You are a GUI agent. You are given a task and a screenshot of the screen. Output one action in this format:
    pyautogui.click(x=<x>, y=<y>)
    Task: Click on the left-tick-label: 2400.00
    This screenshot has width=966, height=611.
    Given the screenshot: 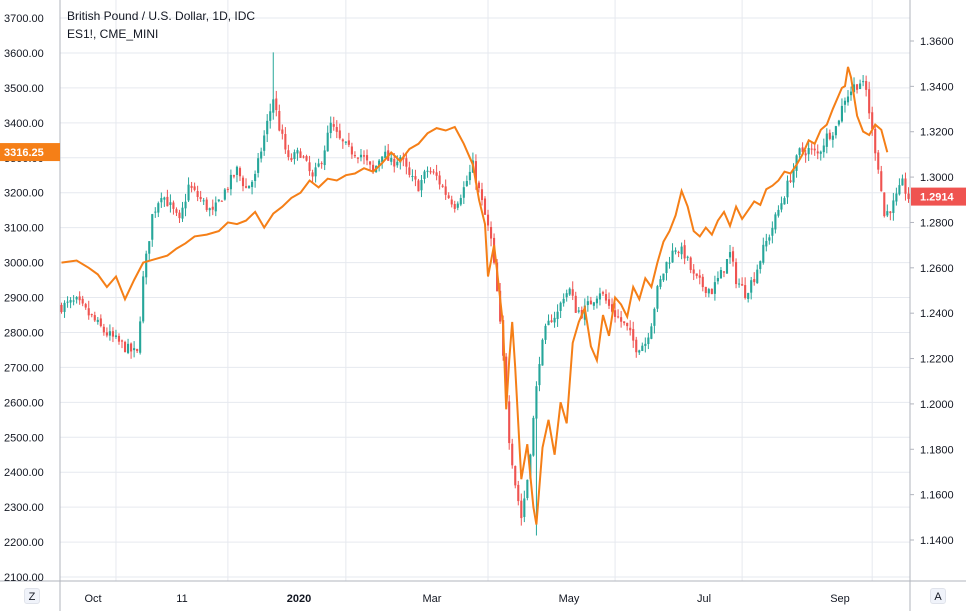 What is the action you would take?
    pyautogui.click(x=24, y=473)
    